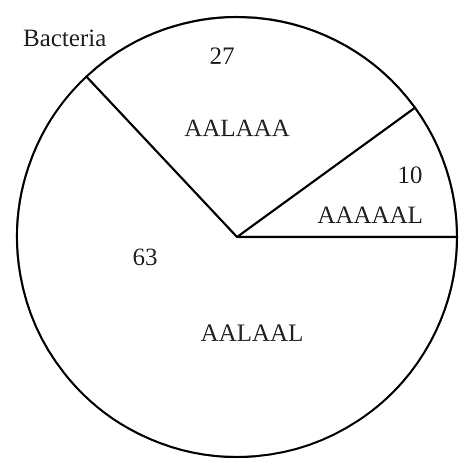  Describe the element at coordinates (145, 257) in the screenshot. I see `data-label: 63` at that location.